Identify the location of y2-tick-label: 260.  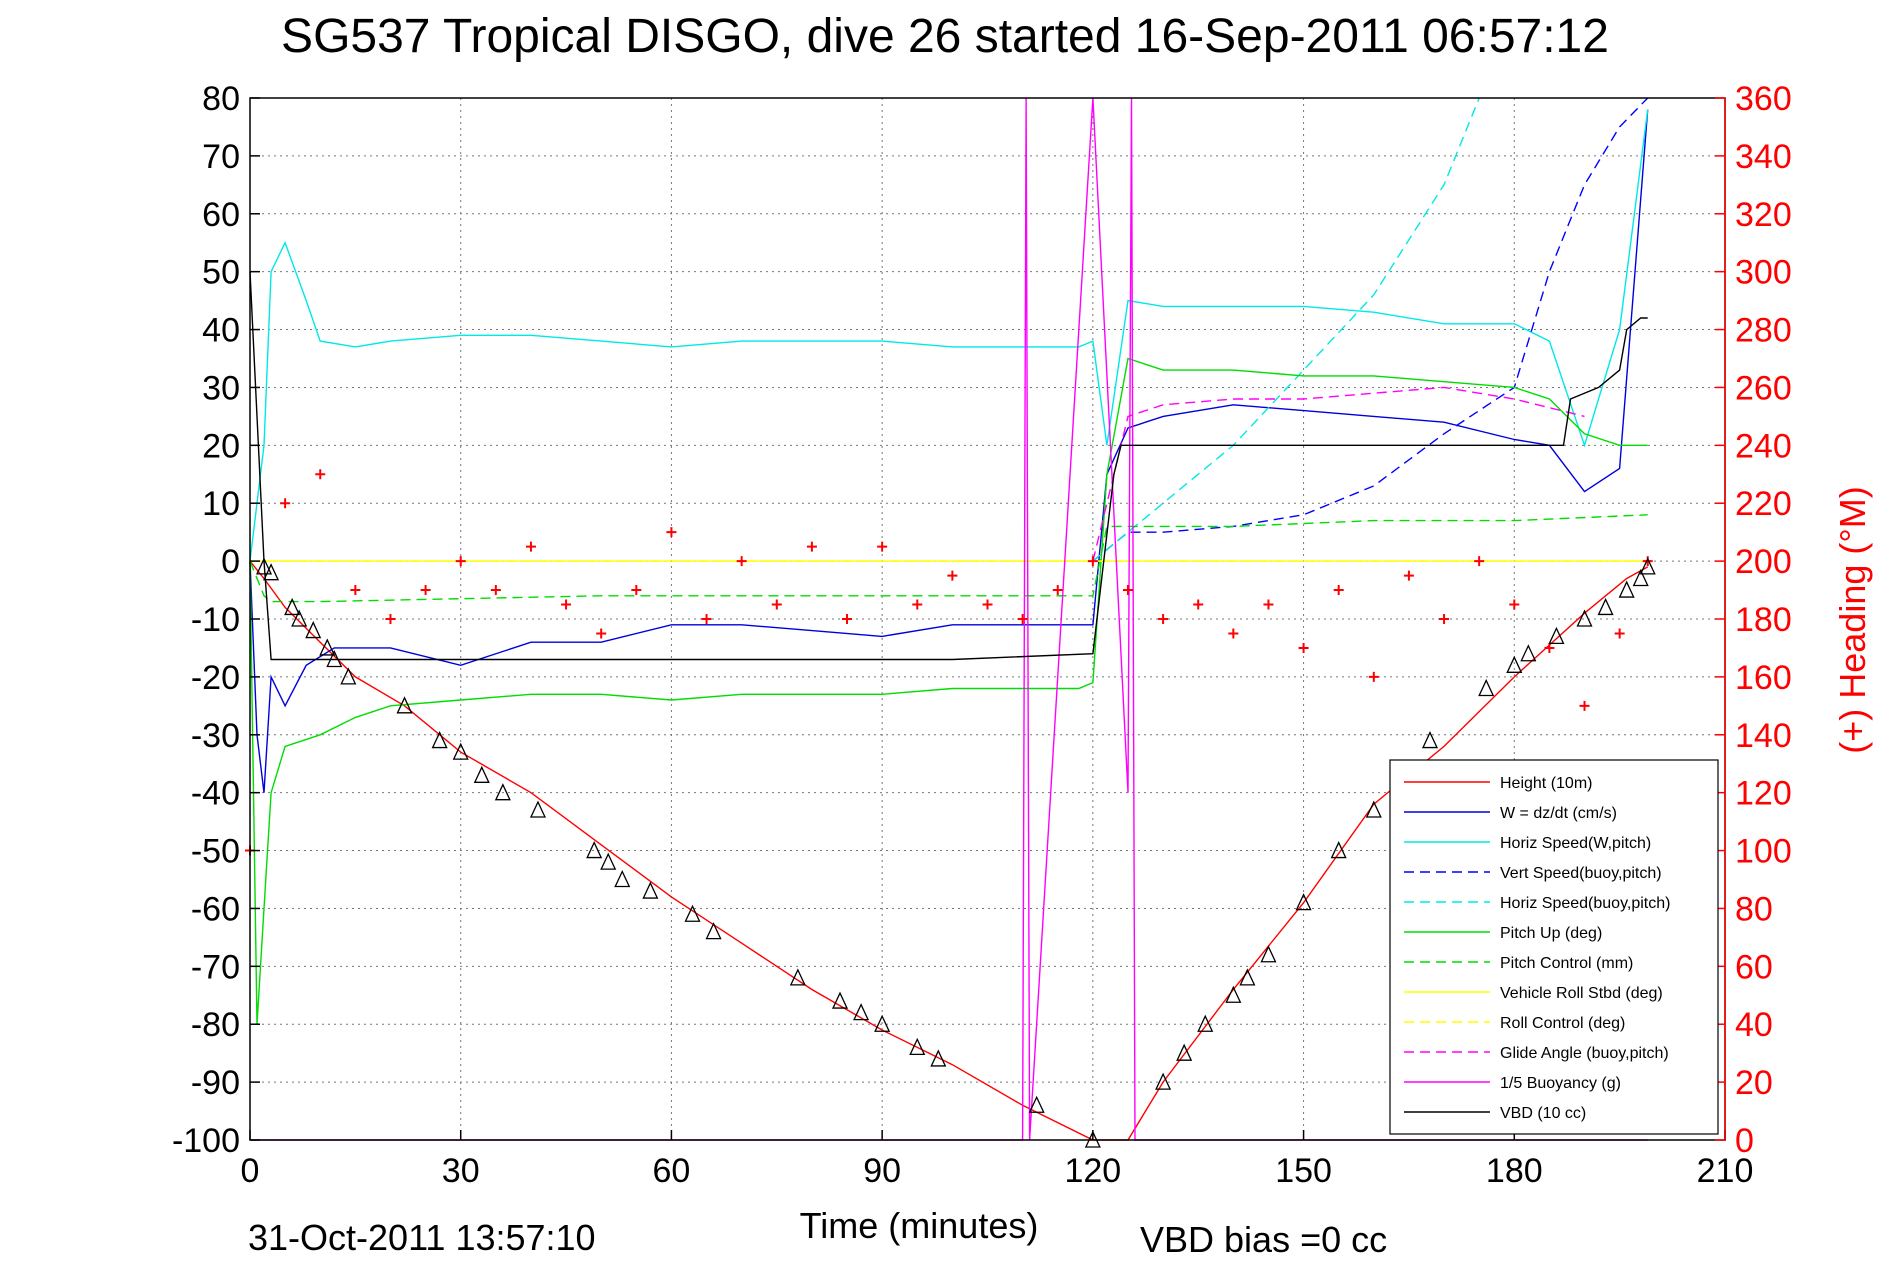
(1763, 388).